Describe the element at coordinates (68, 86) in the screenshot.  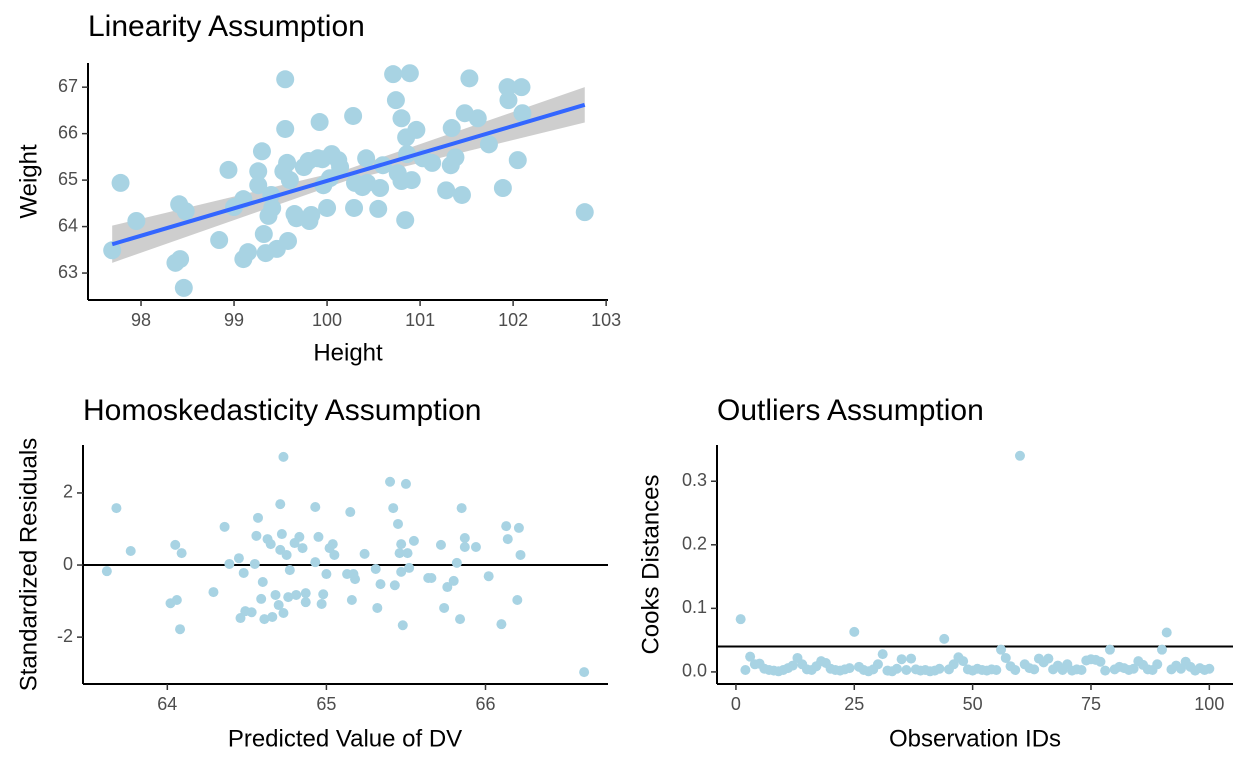
I see `y-tick-label: 67` at that location.